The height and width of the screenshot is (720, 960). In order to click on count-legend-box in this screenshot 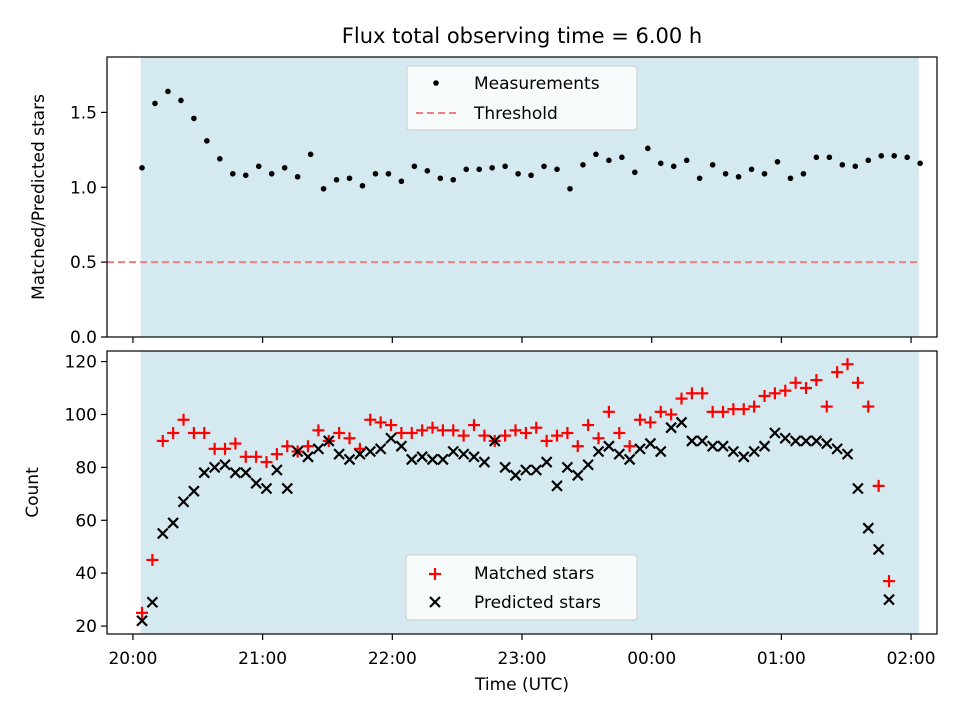, I will do `click(521, 587)`.